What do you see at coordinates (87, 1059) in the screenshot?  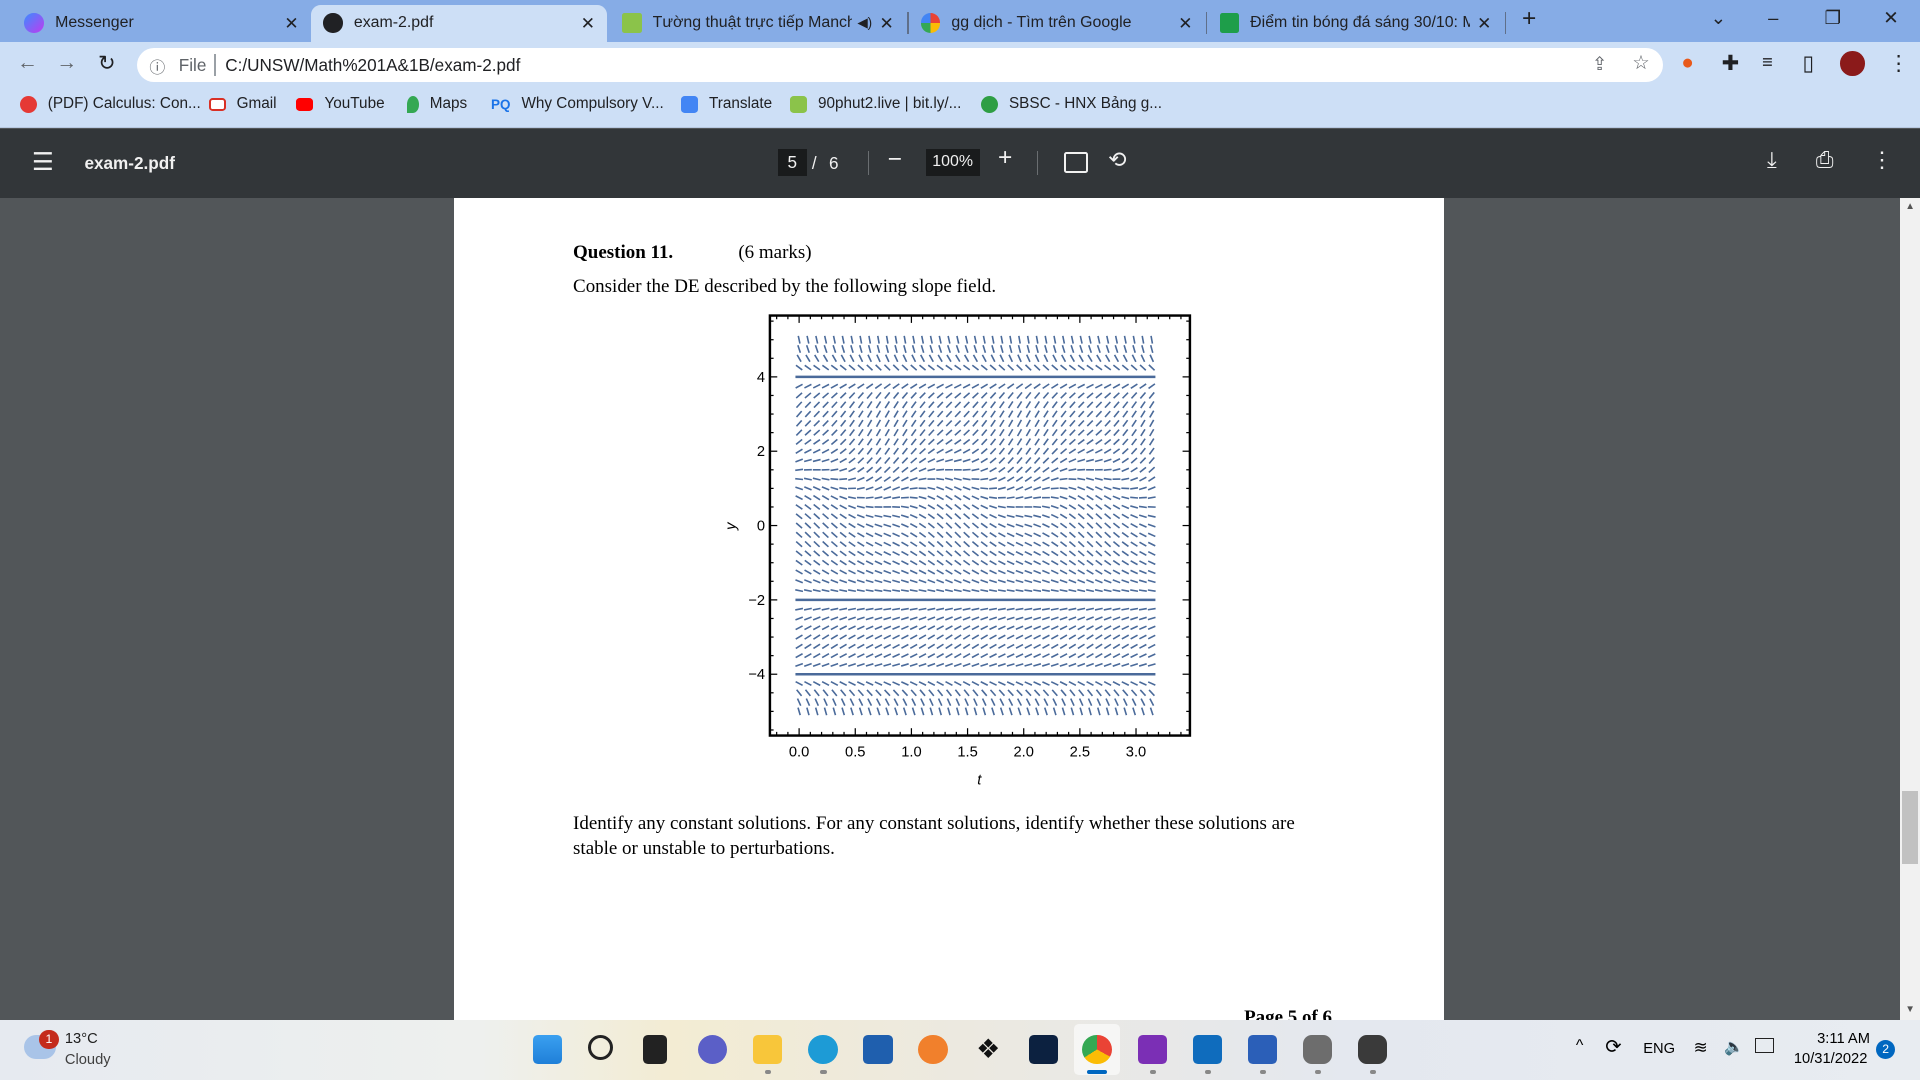 I see `weather-desc: Cloudy` at bounding box center [87, 1059].